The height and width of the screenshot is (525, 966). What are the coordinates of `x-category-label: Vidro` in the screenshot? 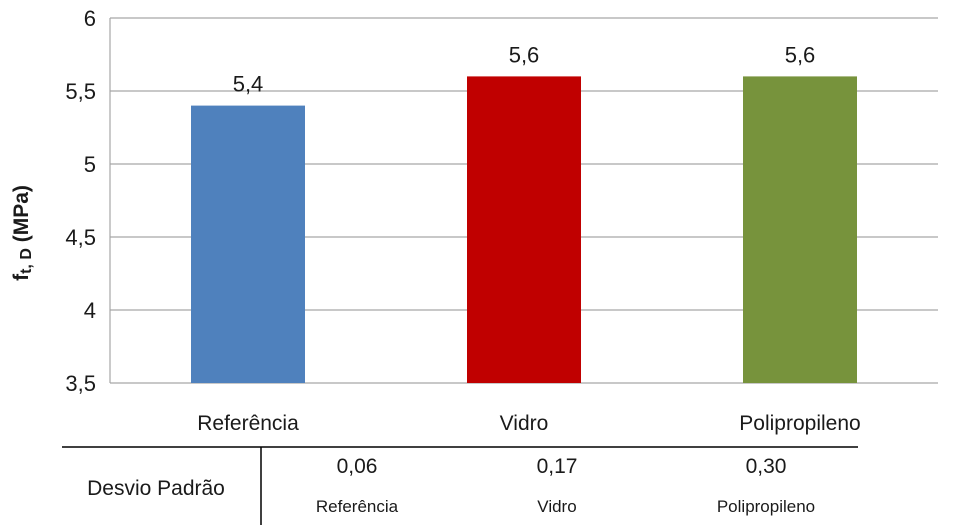 It's located at (524, 423).